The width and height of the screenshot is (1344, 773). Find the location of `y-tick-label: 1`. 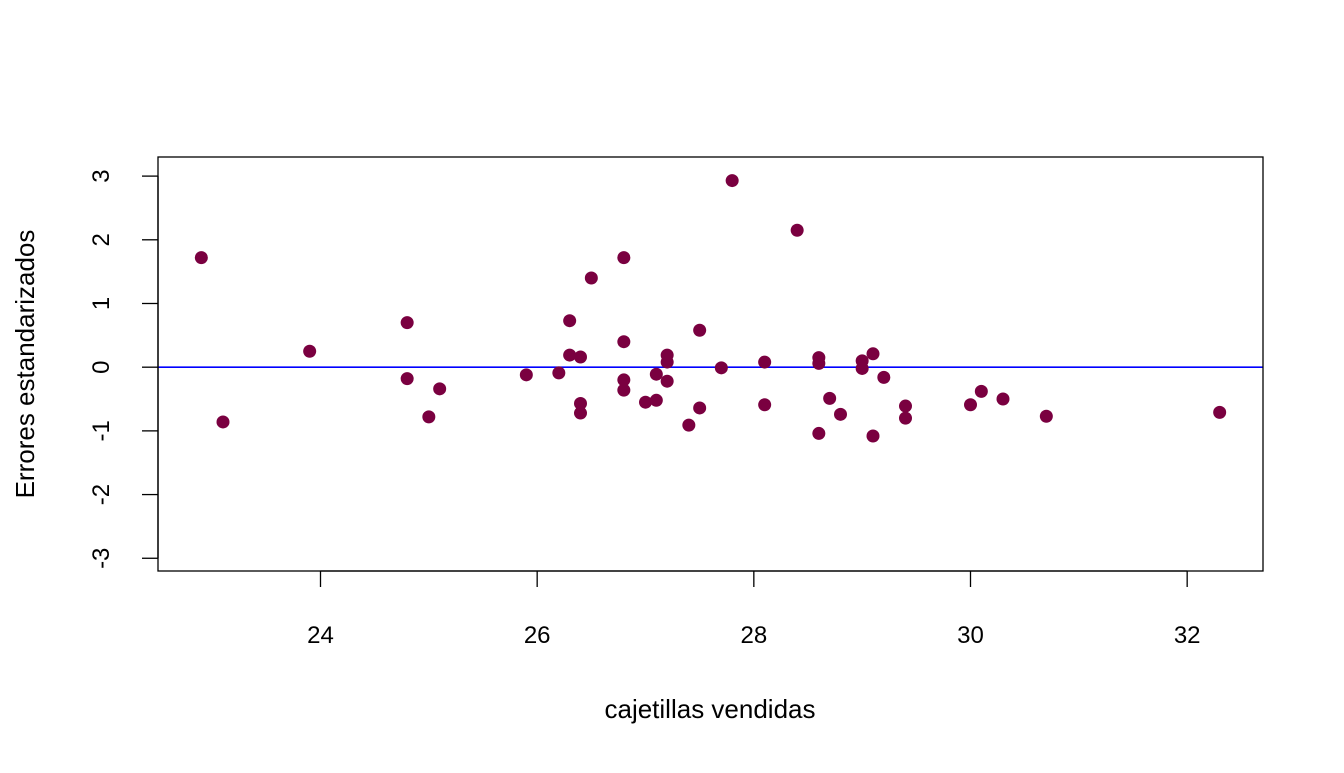

y-tick-label: 1 is located at coordinates (101, 303).